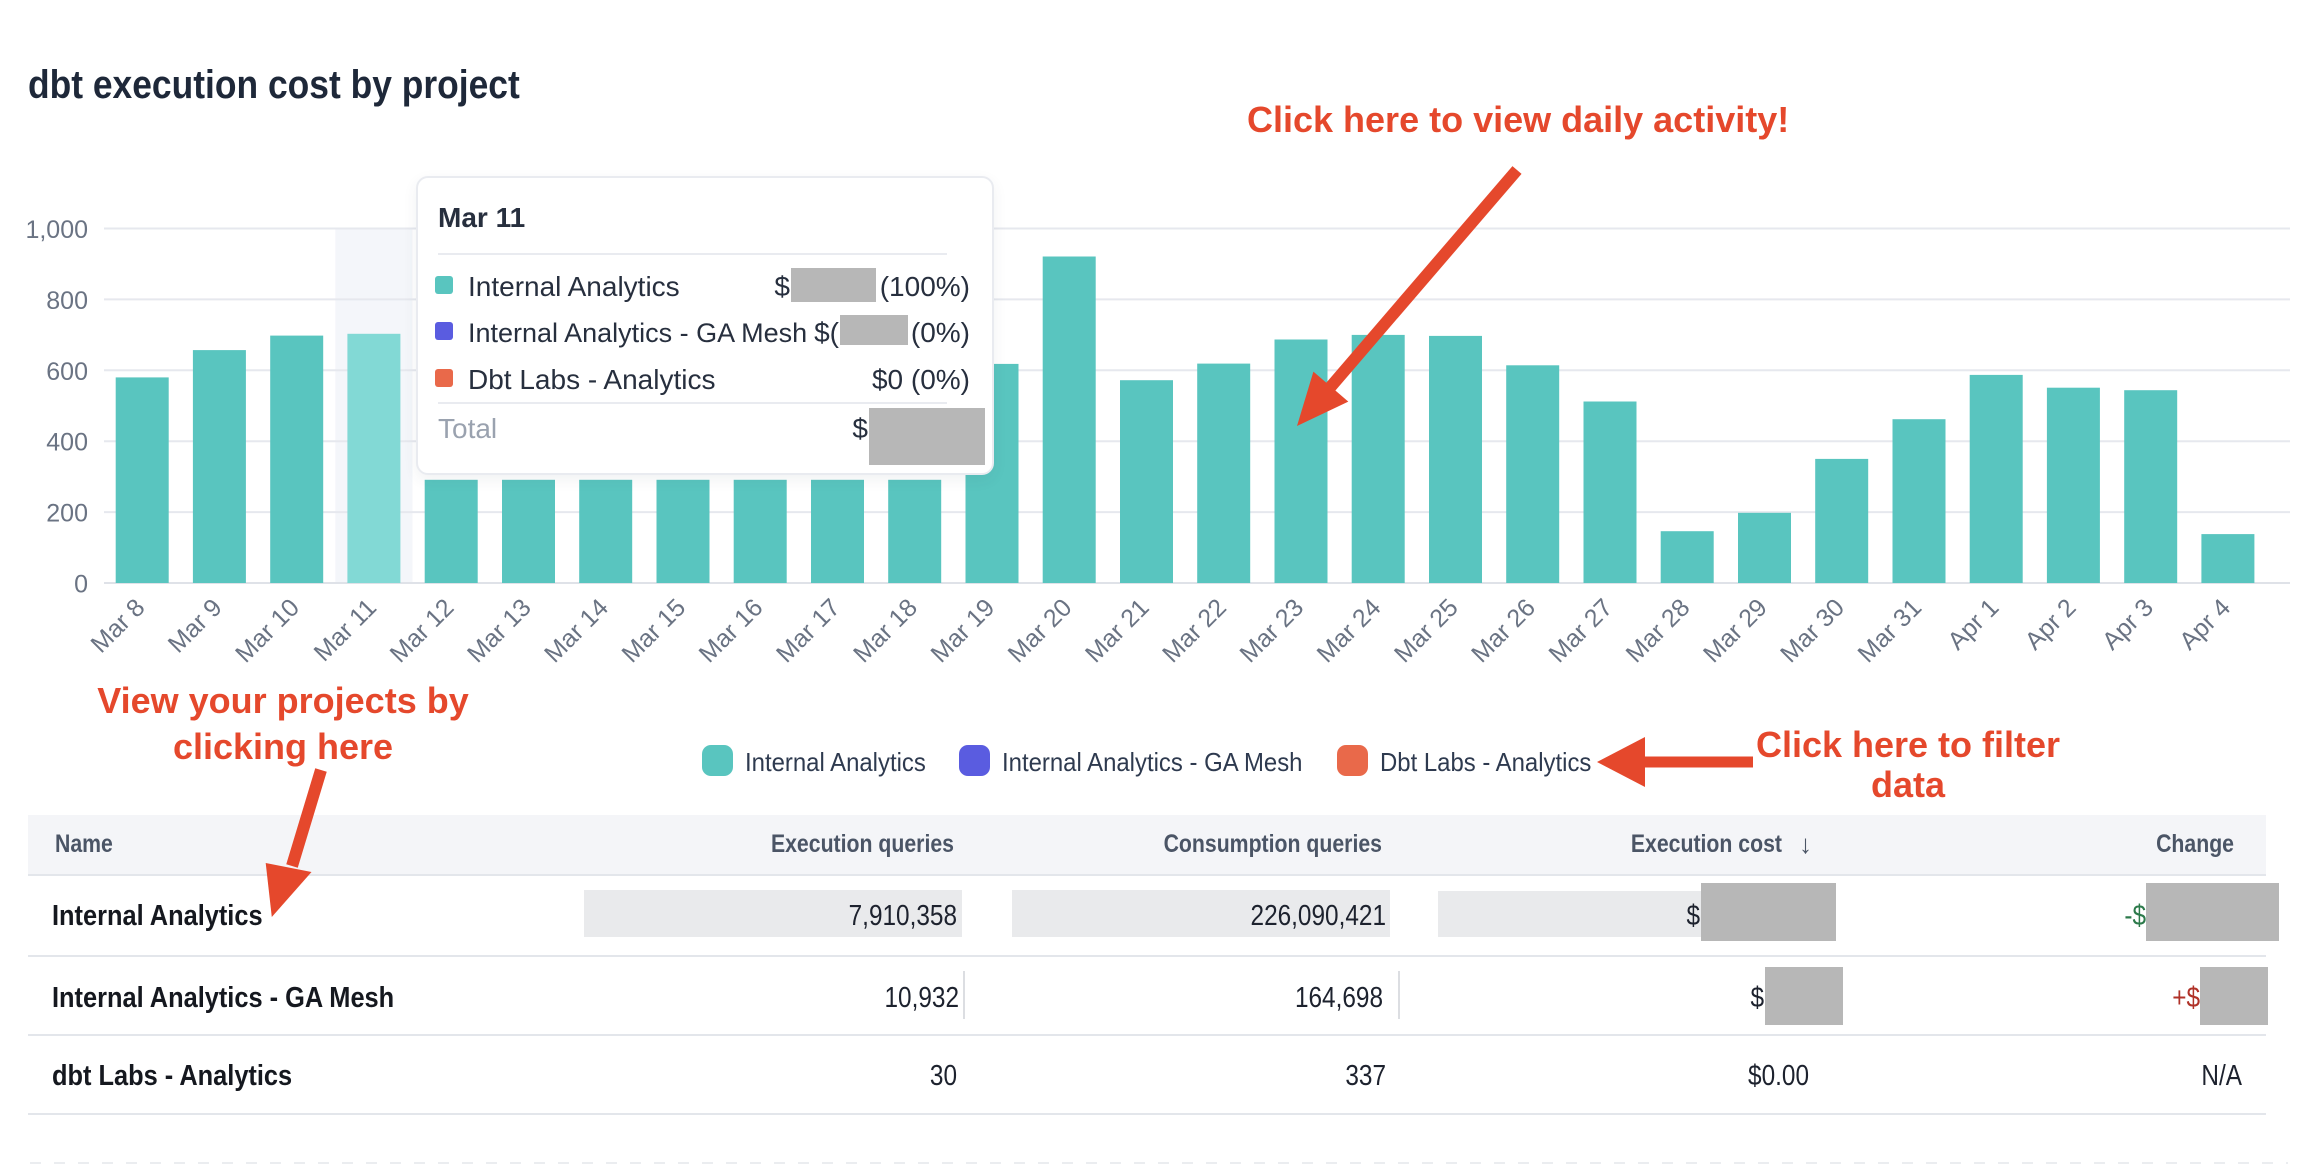 The width and height of the screenshot is (2312, 1164). Describe the element at coordinates (1426, 630) in the screenshot. I see `svg-text: Mar 25` at that location.